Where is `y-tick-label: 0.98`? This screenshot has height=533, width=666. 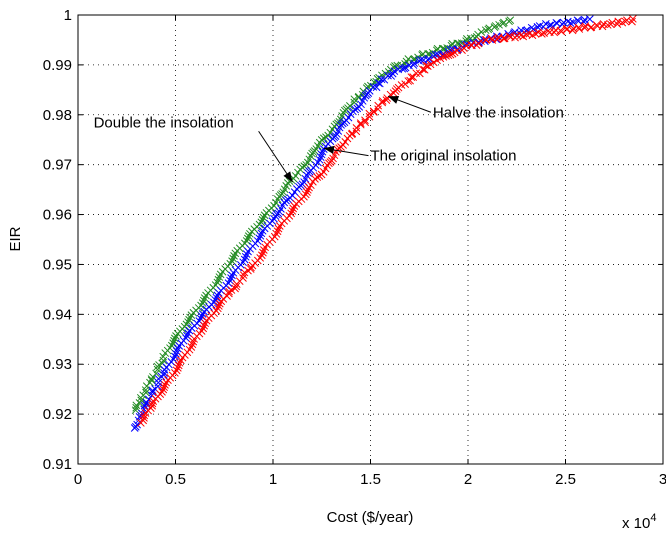
y-tick-label: 0.98 is located at coordinates (57, 115).